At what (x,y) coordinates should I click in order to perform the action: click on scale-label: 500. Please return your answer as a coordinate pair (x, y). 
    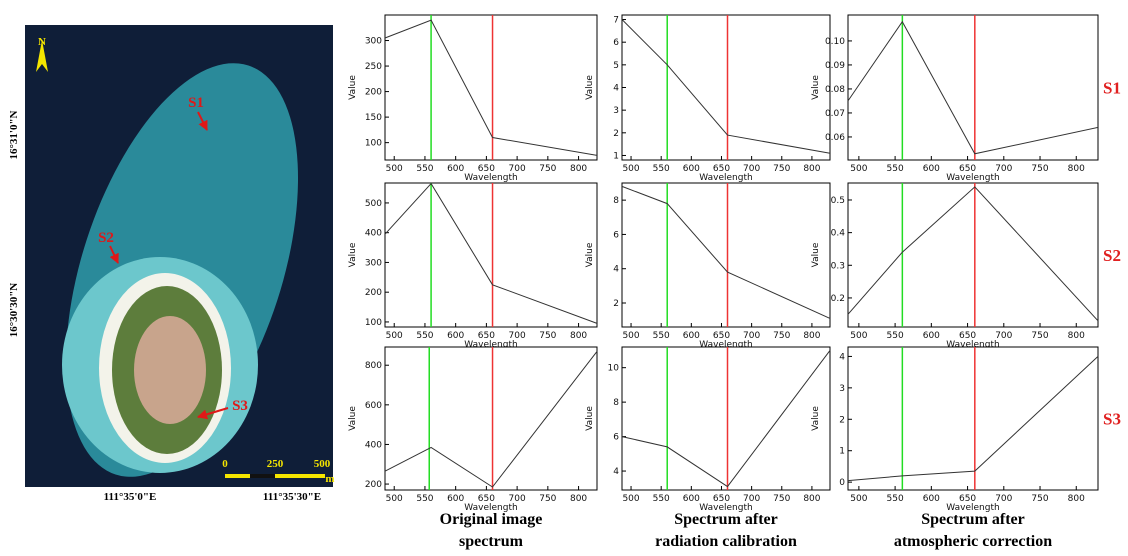
    Looking at the image, I should click on (322, 464).